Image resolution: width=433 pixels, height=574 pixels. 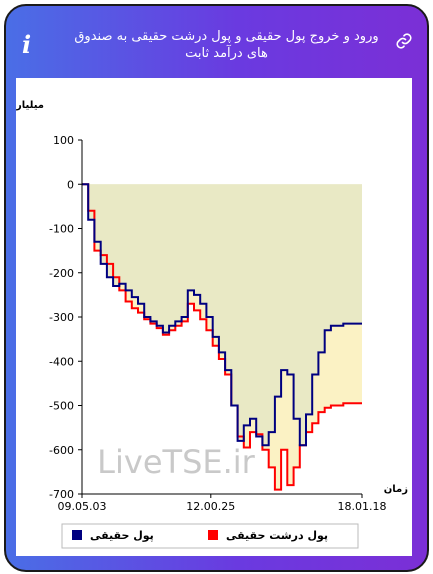 What do you see at coordinates (61, 361) in the screenshot?
I see `y-tick-label: -400` at bounding box center [61, 361].